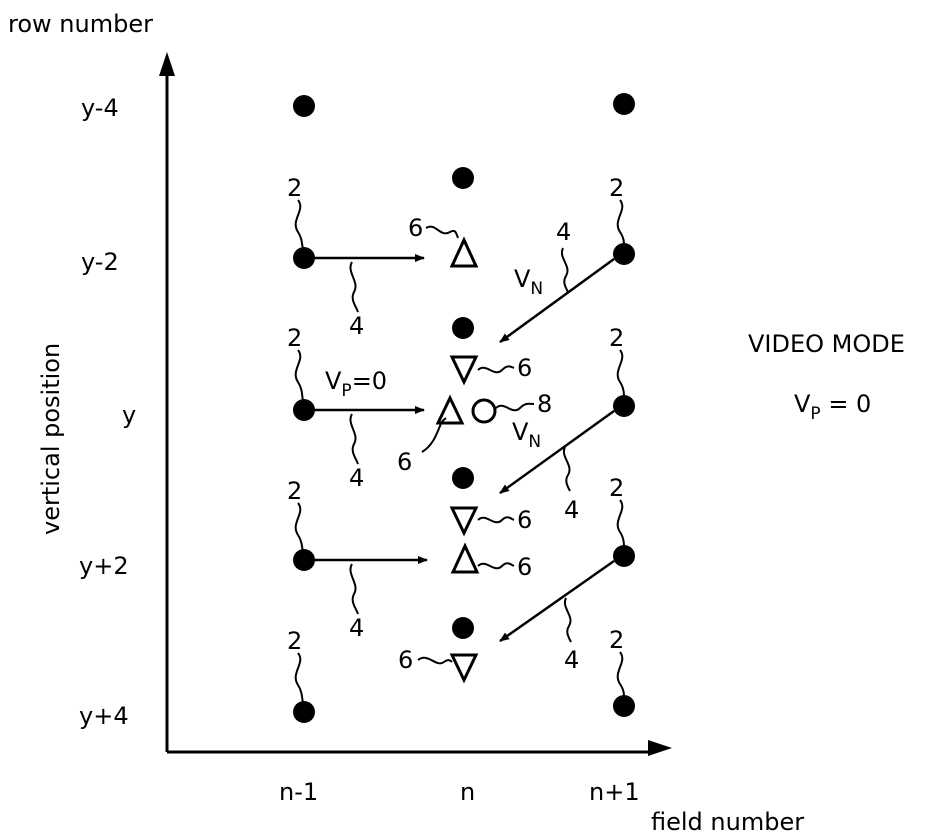 This screenshot has height=838, width=929. Describe the element at coordinates (614, 792) in the screenshot. I see `field-label-n+1: n+1` at that location.